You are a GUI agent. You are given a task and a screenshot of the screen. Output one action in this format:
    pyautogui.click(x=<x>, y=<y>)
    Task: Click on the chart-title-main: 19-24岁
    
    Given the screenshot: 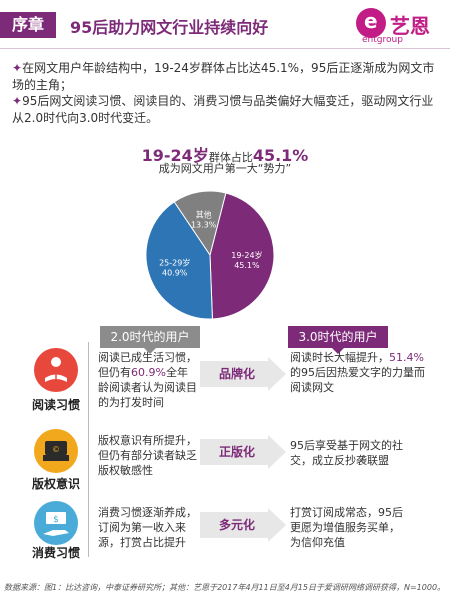 What is the action you would take?
    pyautogui.click(x=175, y=155)
    